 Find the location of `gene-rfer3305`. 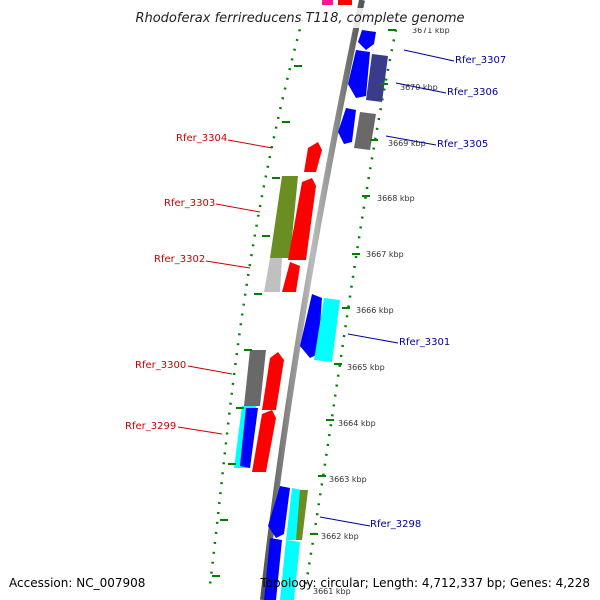

gene-rfer3305 is located at coordinates (347, 126).